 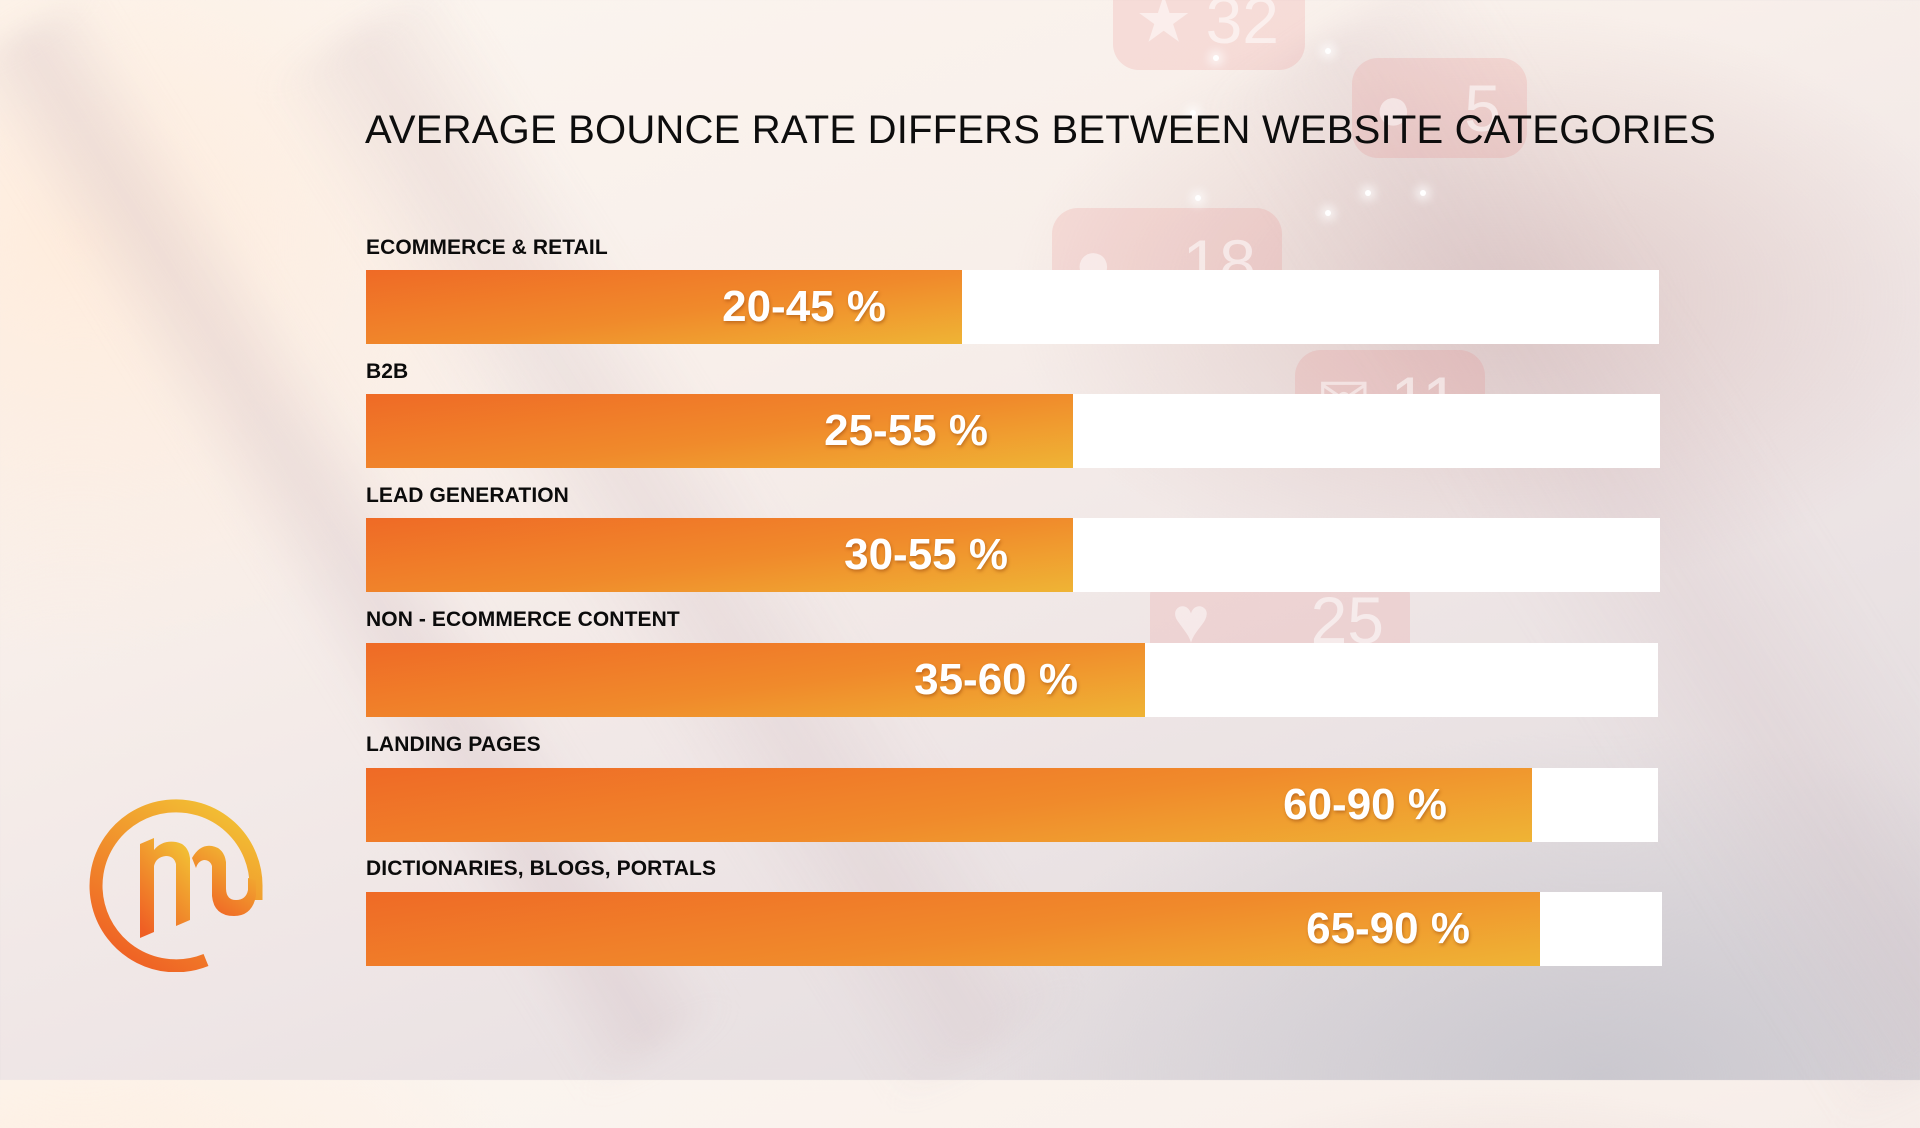 I want to click on value-label: 65-90 %, so click(x=1388, y=928).